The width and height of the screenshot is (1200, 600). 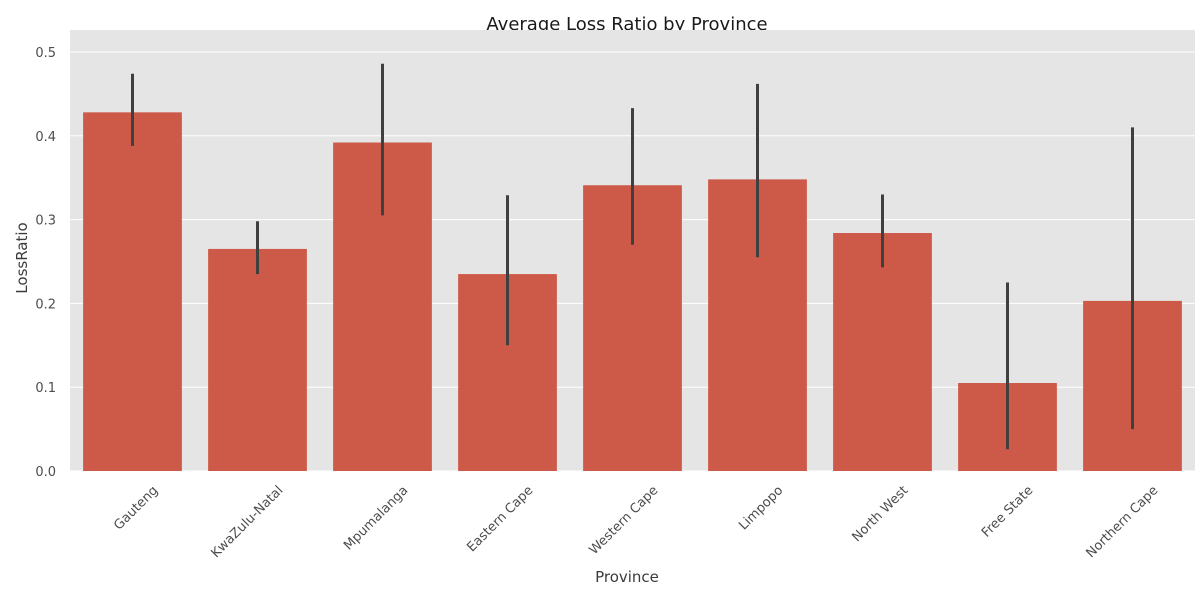 I want to click on y-axis-ticks: 0.0 0.1 0.2 0.3 0.4 0.5, so click(x=45, y=263).